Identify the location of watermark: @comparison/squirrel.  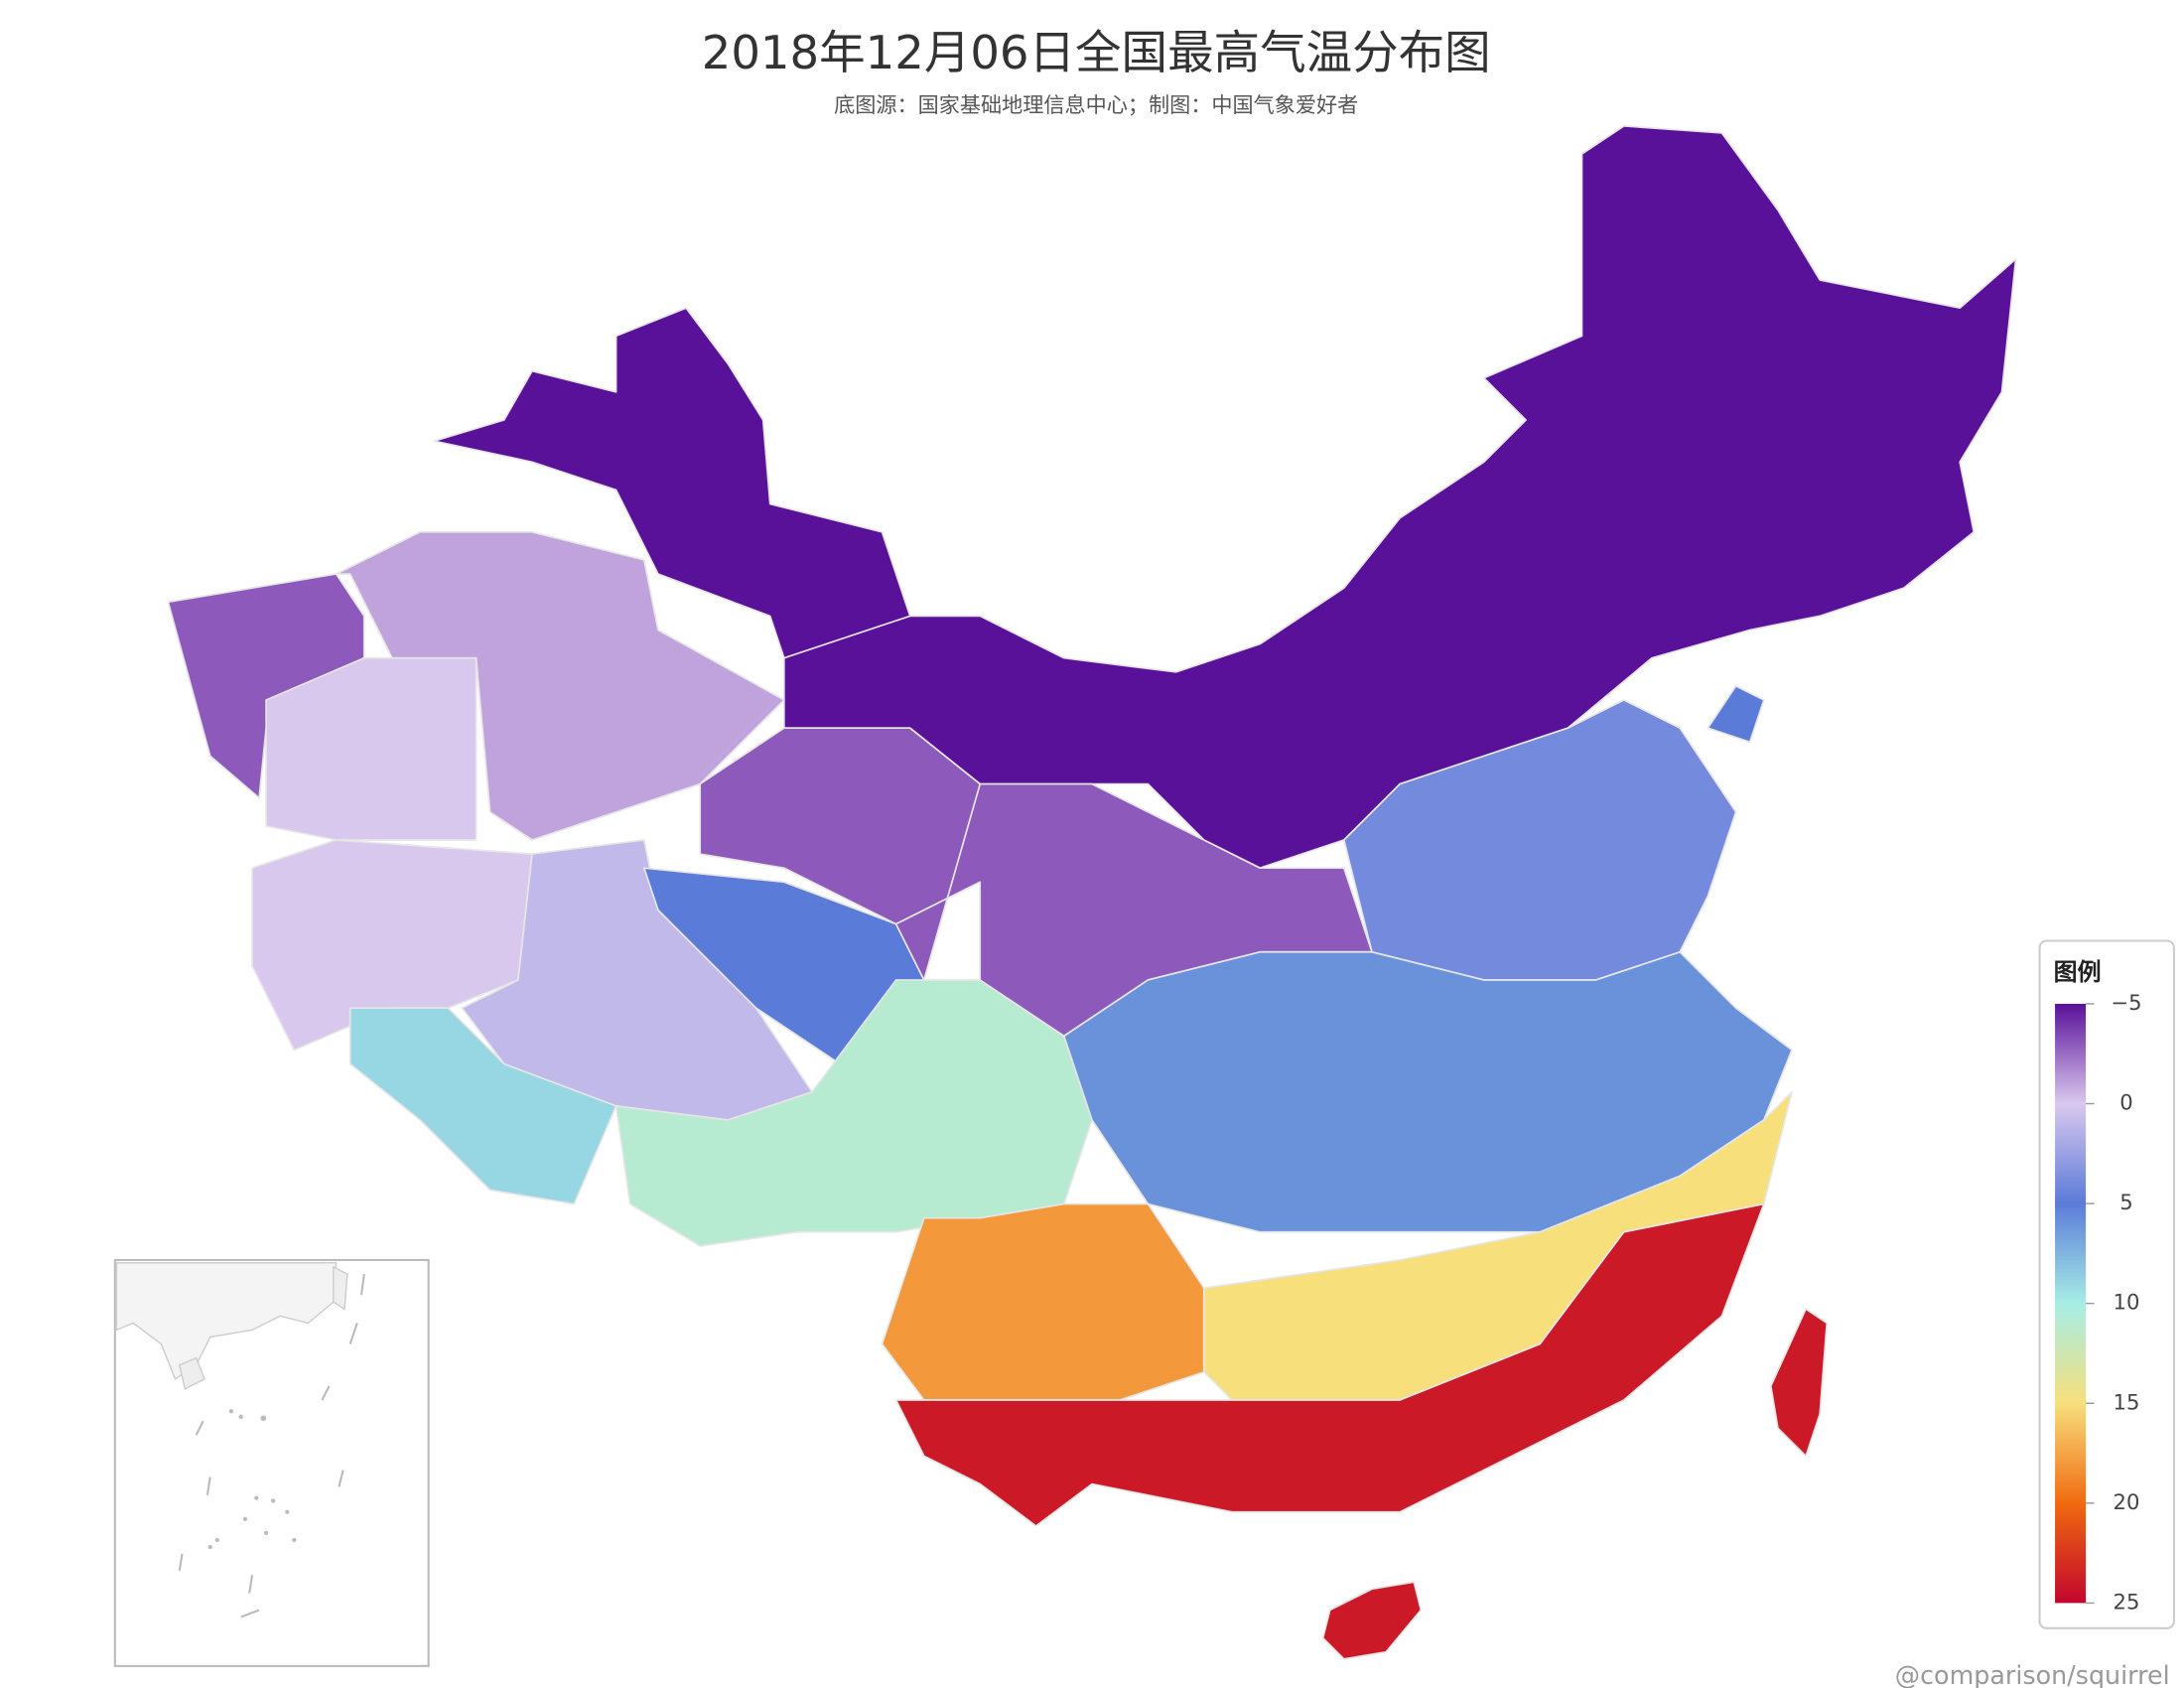
(2032, 1674).